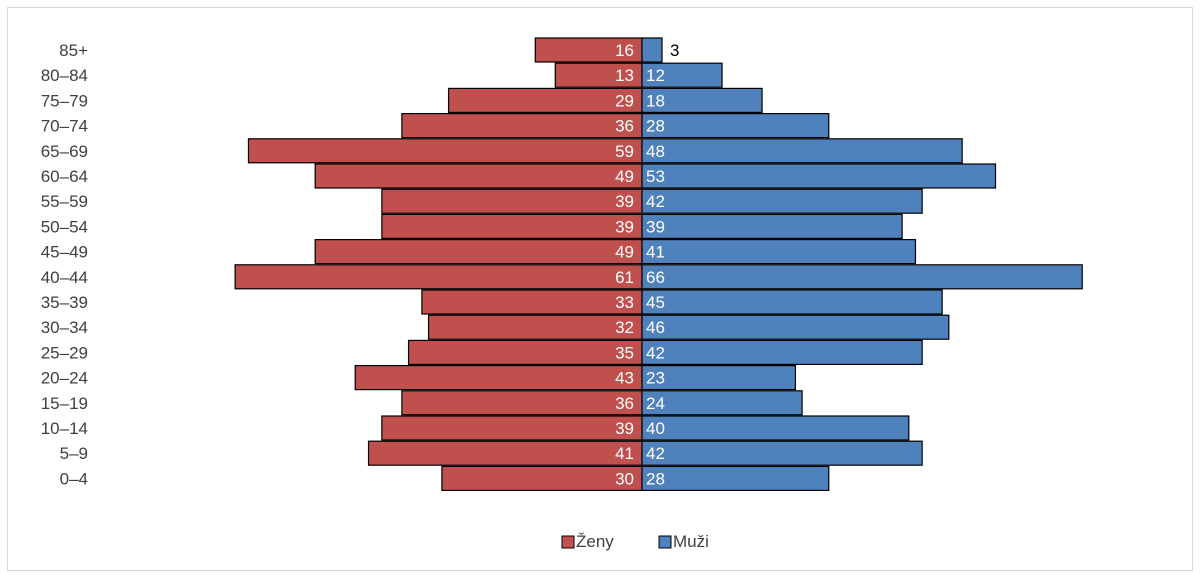  Describe the element at coordinates (624, 201) in the screenshot. I see `value-label-zeny-55-59: 39` at that location.